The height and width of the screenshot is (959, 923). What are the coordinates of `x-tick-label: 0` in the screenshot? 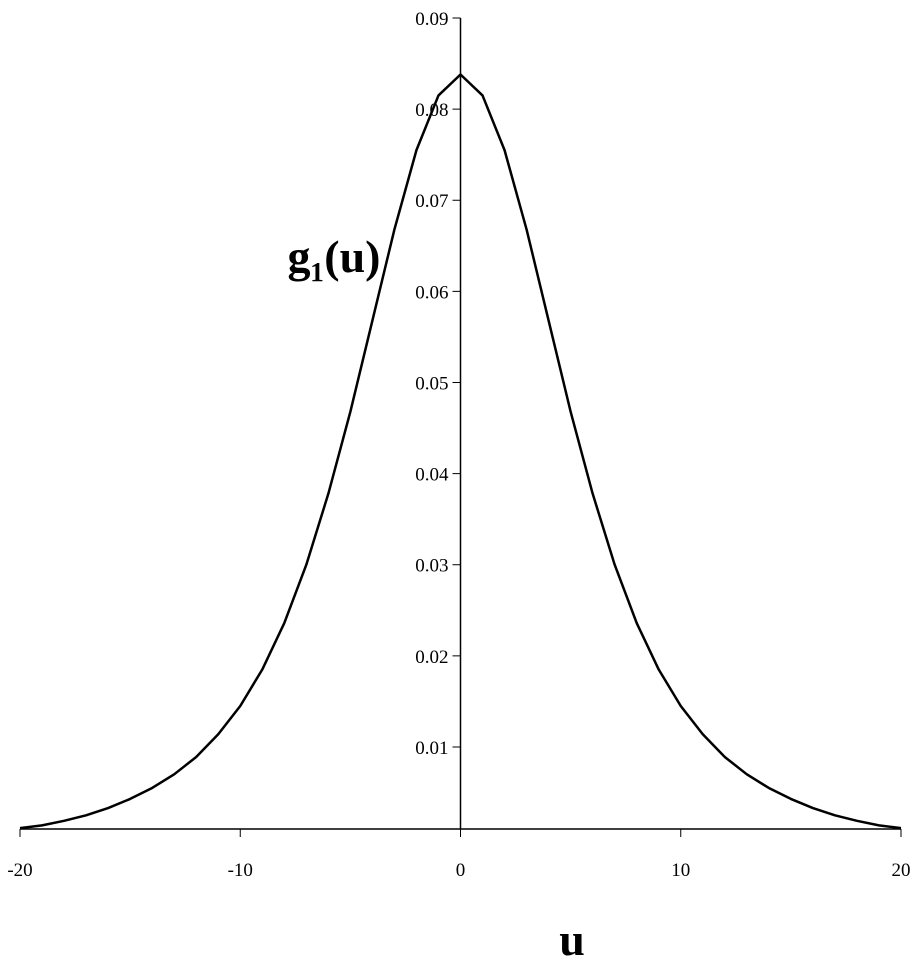 It's located at (461, 870).